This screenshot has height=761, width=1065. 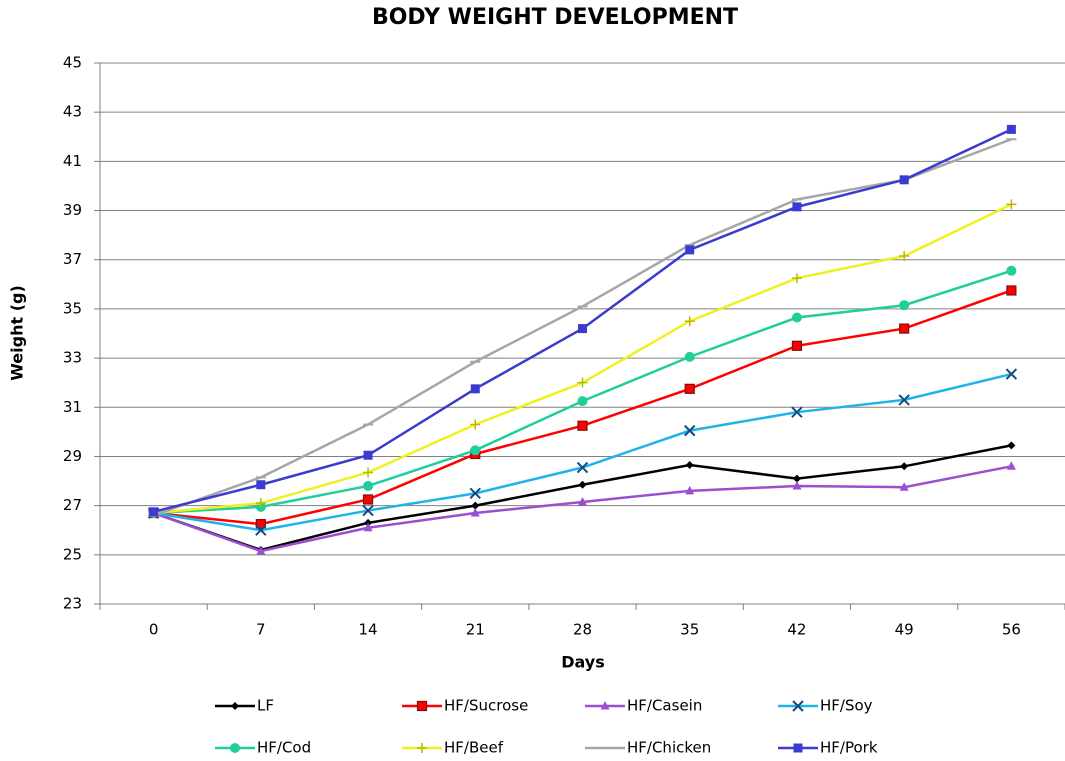 What do you see at coordinates (582, 508) in the screenshot?
I see `series` at bounding box center [582, 508].